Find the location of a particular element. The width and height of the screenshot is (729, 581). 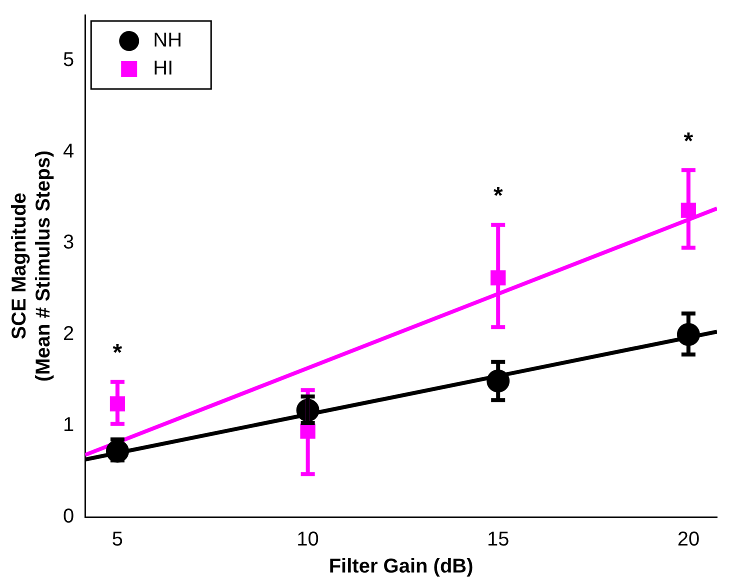

y-tick-label: 5 is located at coordinates (68, 60).